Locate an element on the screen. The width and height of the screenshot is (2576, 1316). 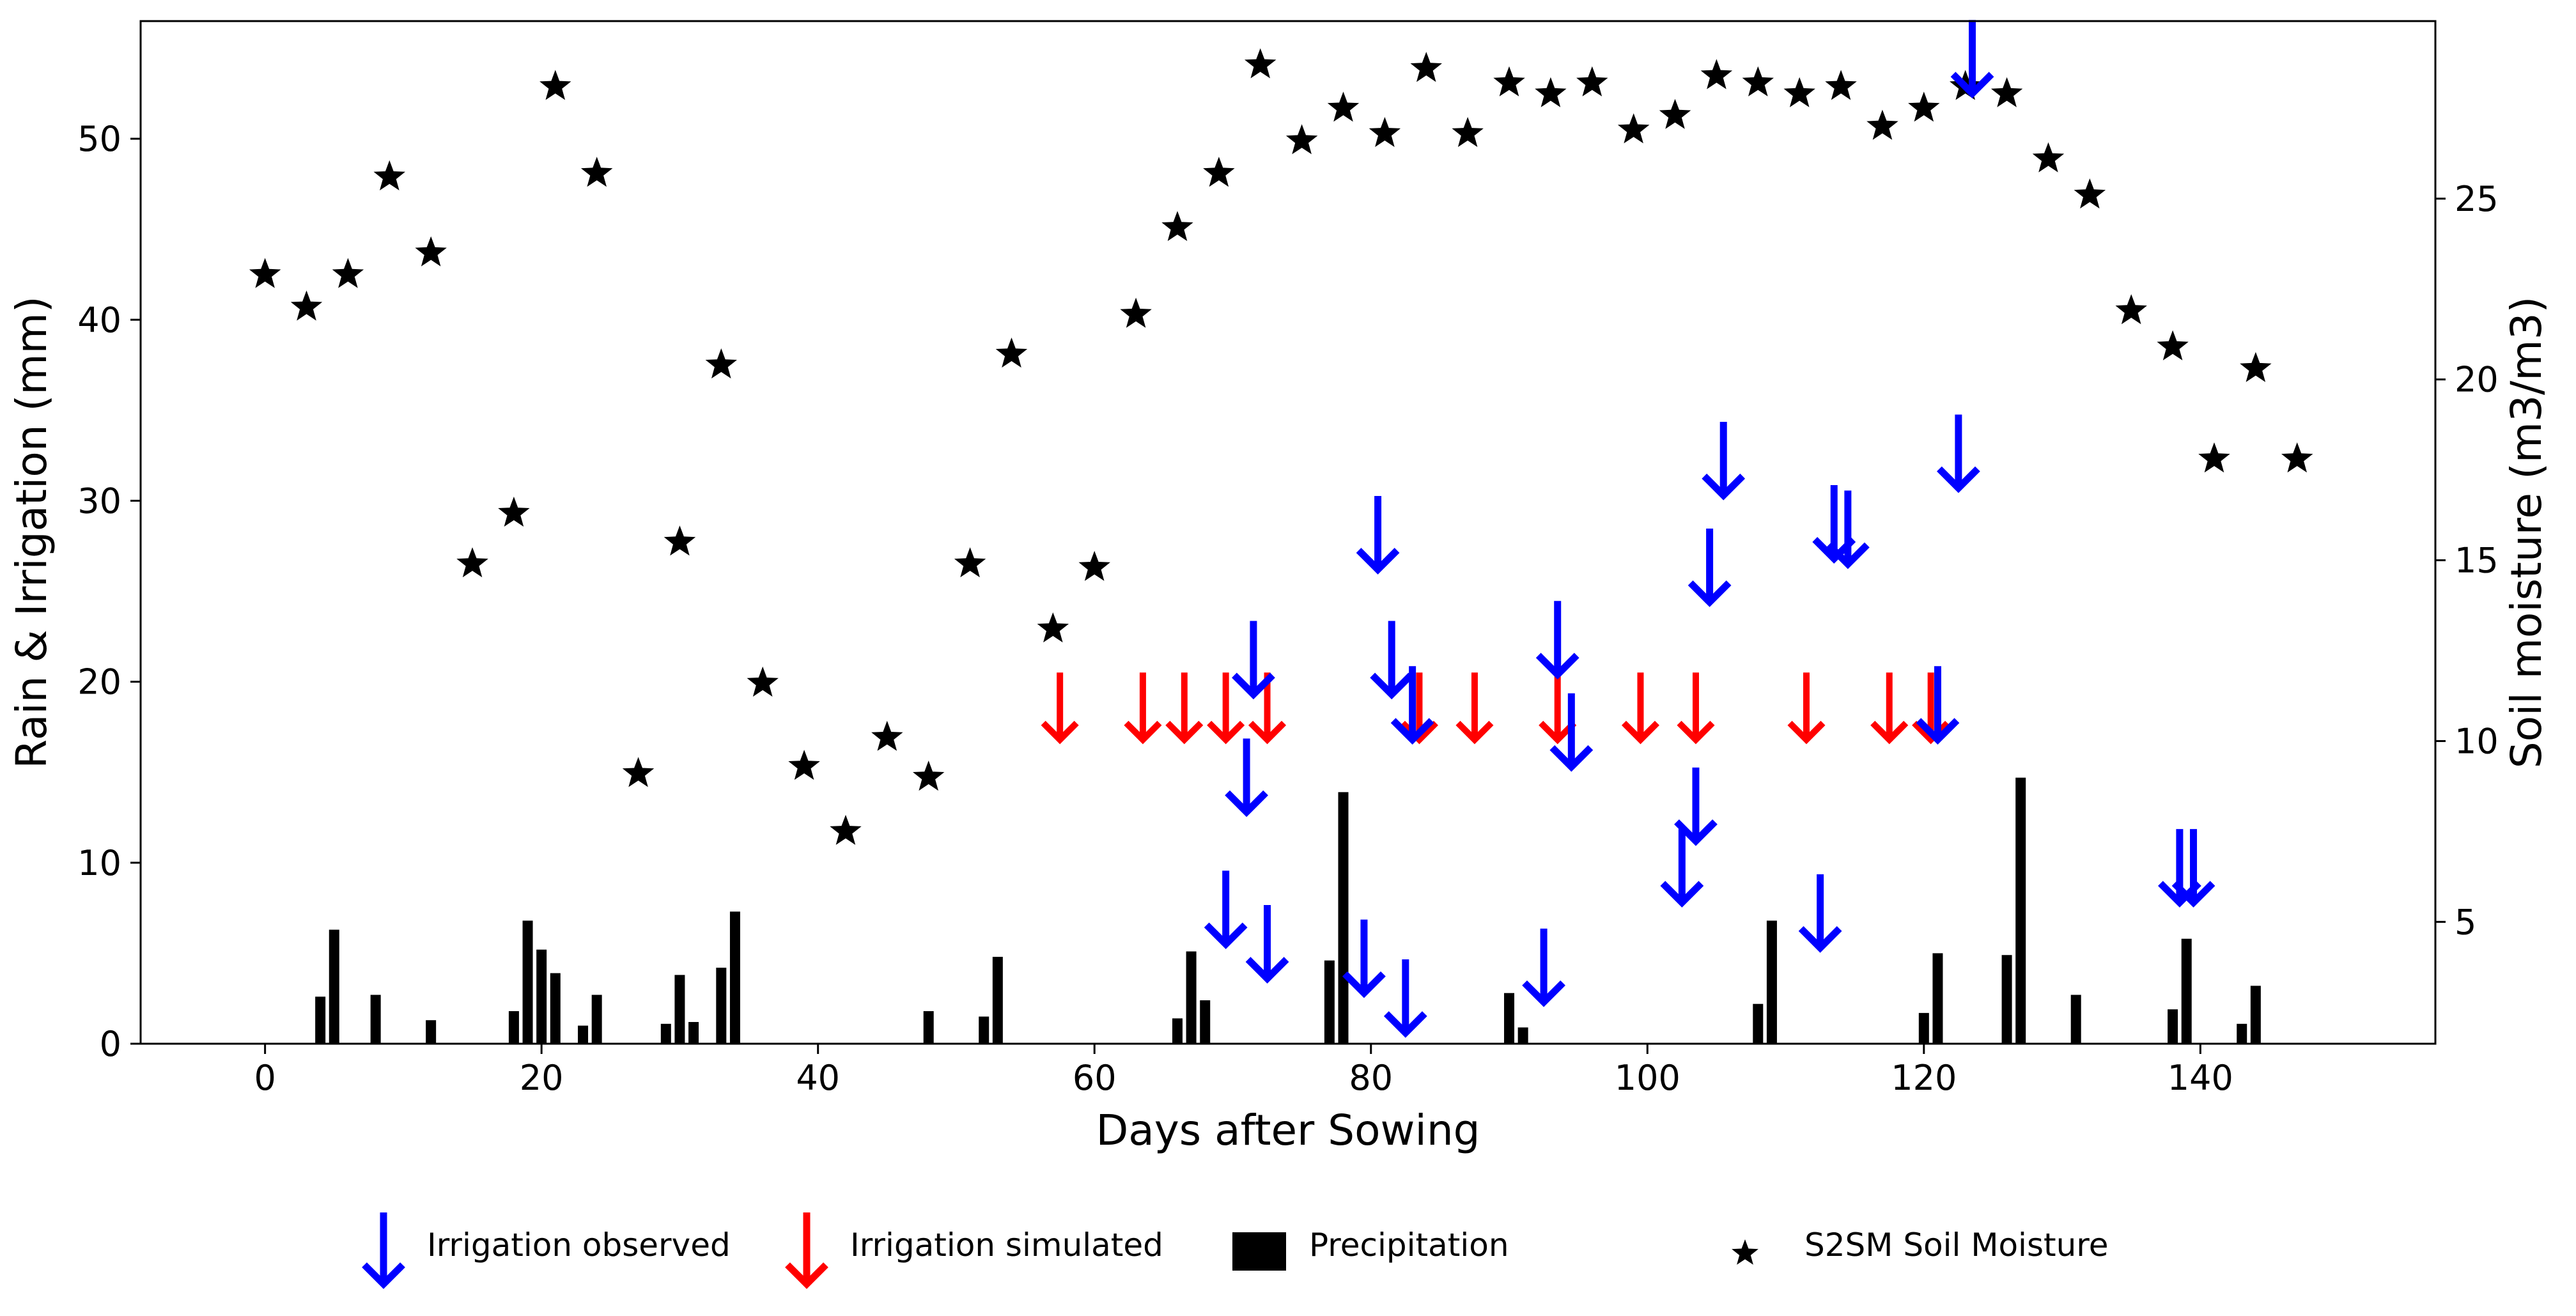
y-tick-label: 40 is located at coordinates (99, 320).